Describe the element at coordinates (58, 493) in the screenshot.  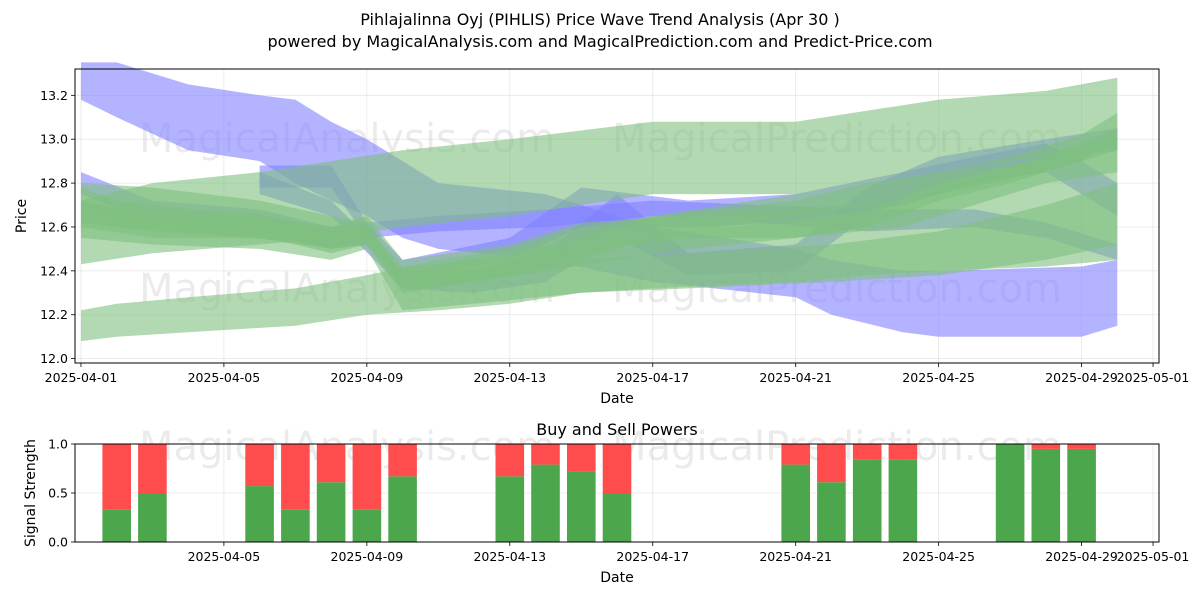
I see `y-tick-label: 0.5` at that location.